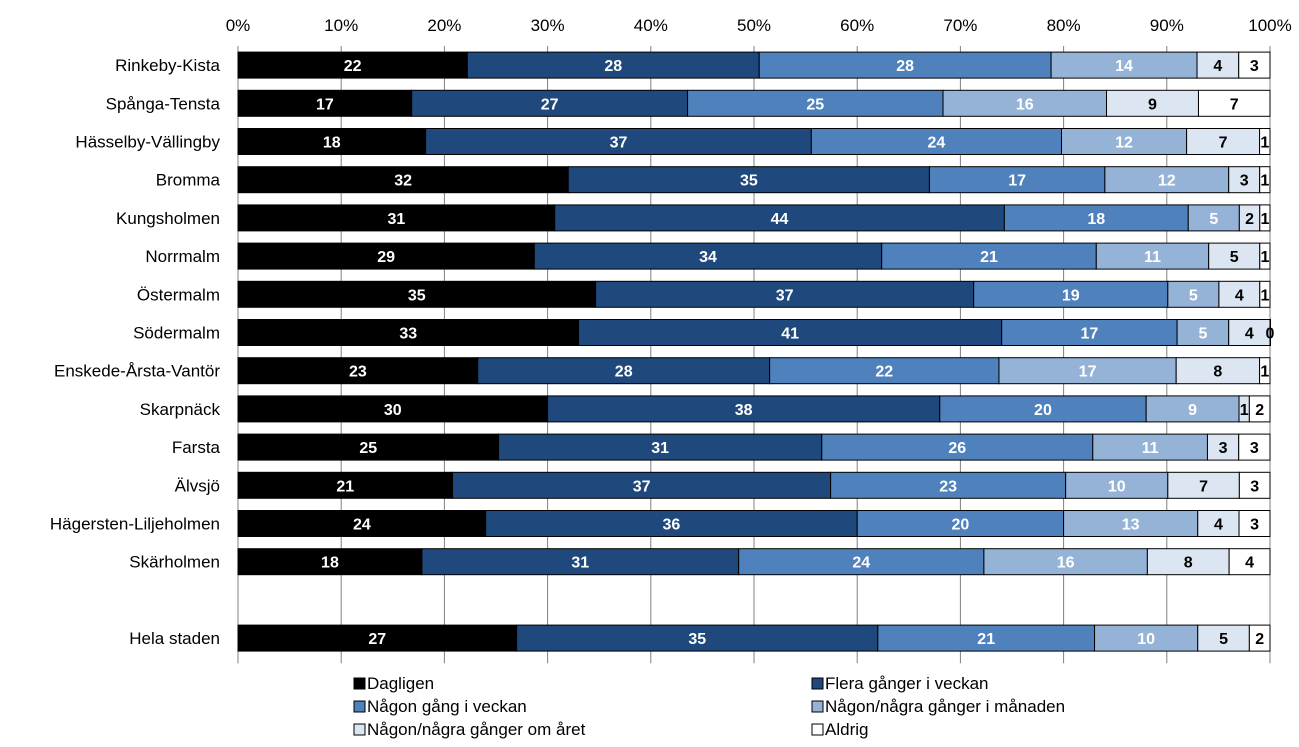 This screenshot has height=747, width=1299. What do you see at coordinates (960, 25) in the screenshot?
I see `x-tick-label: 70%` at bounding box center [960, 25].